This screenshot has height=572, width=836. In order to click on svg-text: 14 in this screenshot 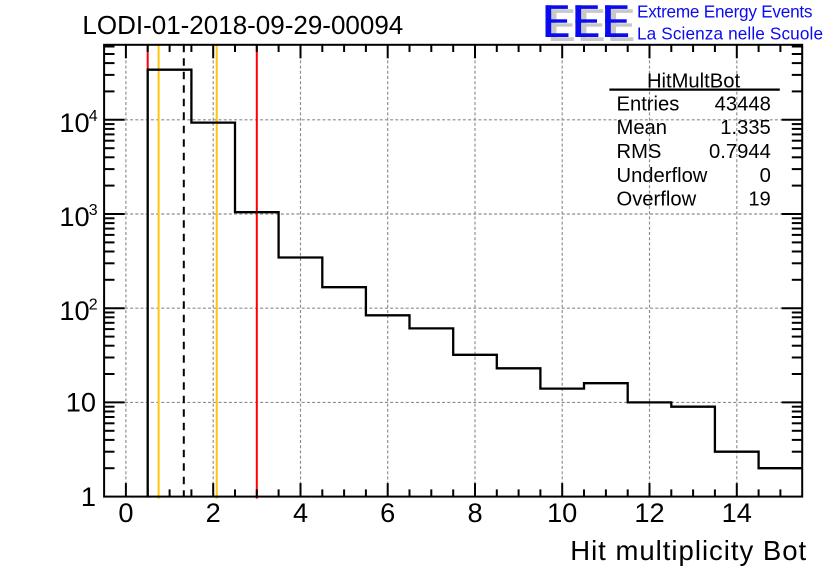, I will do `click(737, 512)`.